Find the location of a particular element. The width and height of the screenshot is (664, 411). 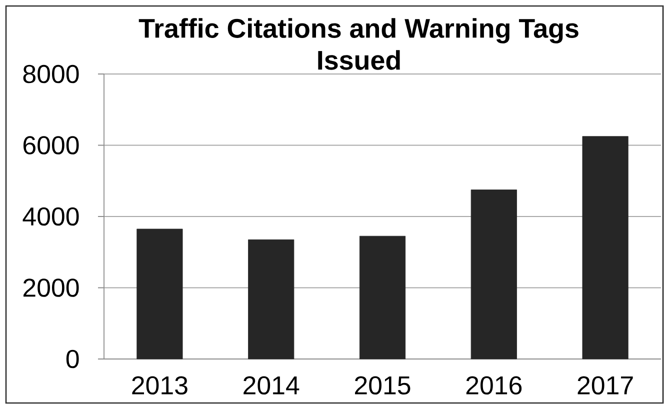

x-tick-label: 2013 is located at coordinates (160, 385).